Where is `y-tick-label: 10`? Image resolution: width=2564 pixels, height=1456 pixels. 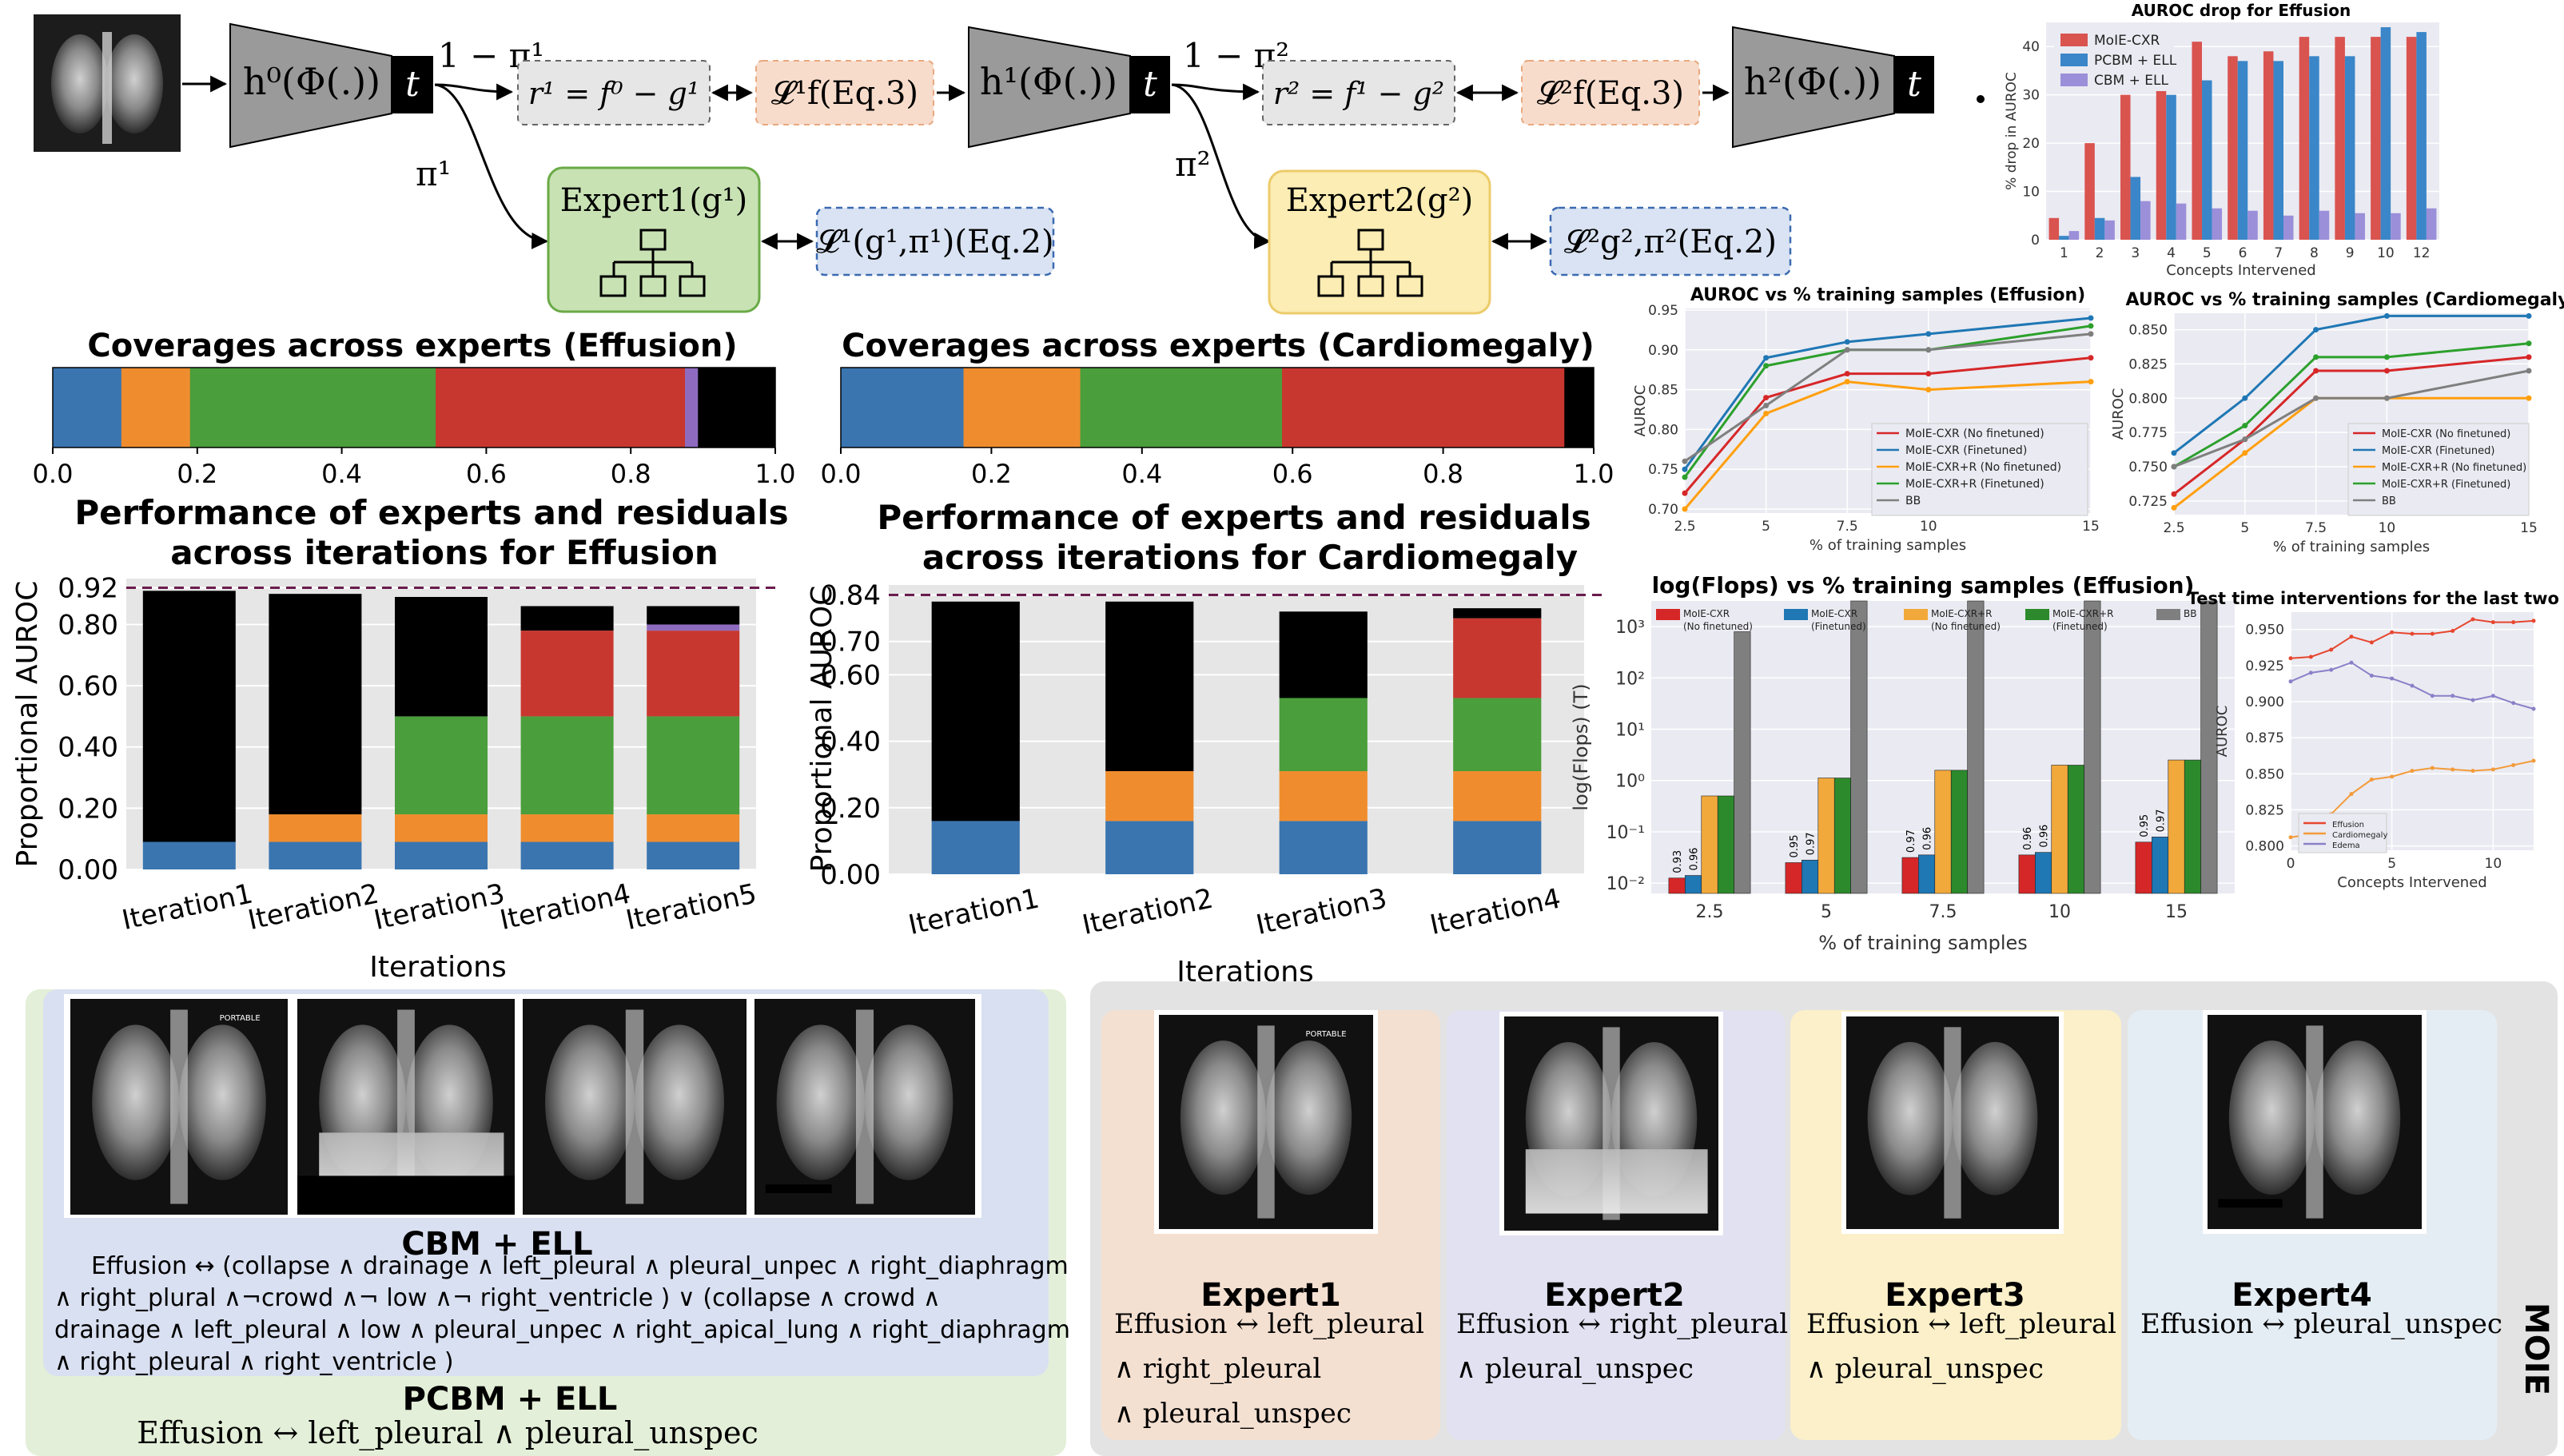
y-tick-label: 10 is located at coordinates (2031, 193).